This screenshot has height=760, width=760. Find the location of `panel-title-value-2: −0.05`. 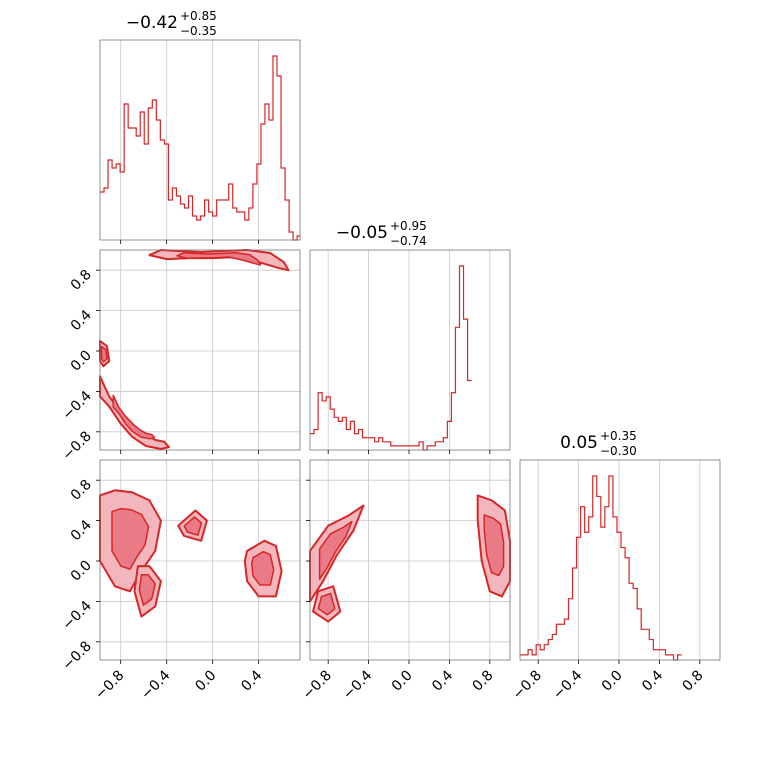

panel-title-value-2: −0.05 is located at coordinates (362, 233).